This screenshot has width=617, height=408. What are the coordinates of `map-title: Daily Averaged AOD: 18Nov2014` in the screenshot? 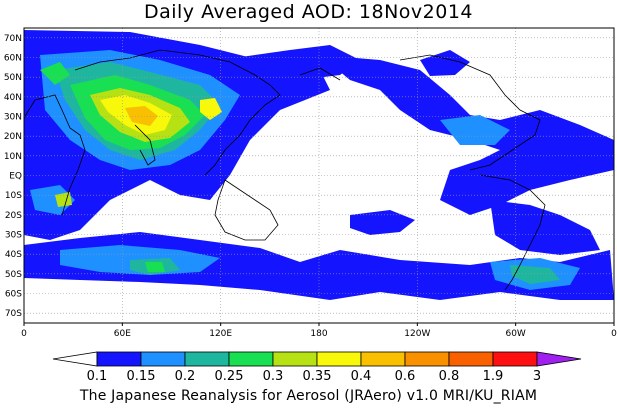 It's located at (308, 12).